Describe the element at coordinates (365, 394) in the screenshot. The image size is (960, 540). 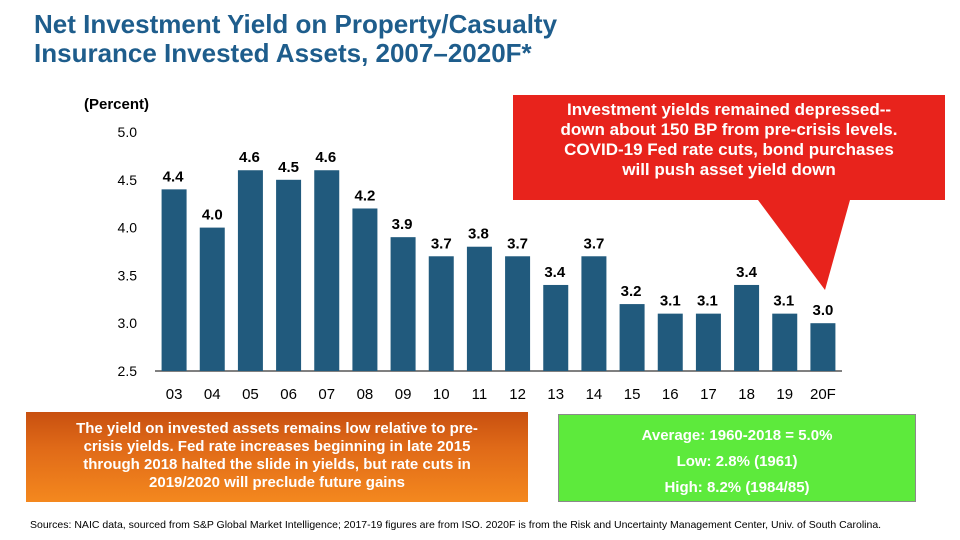
I see `x-tick-label: 08` at that location.